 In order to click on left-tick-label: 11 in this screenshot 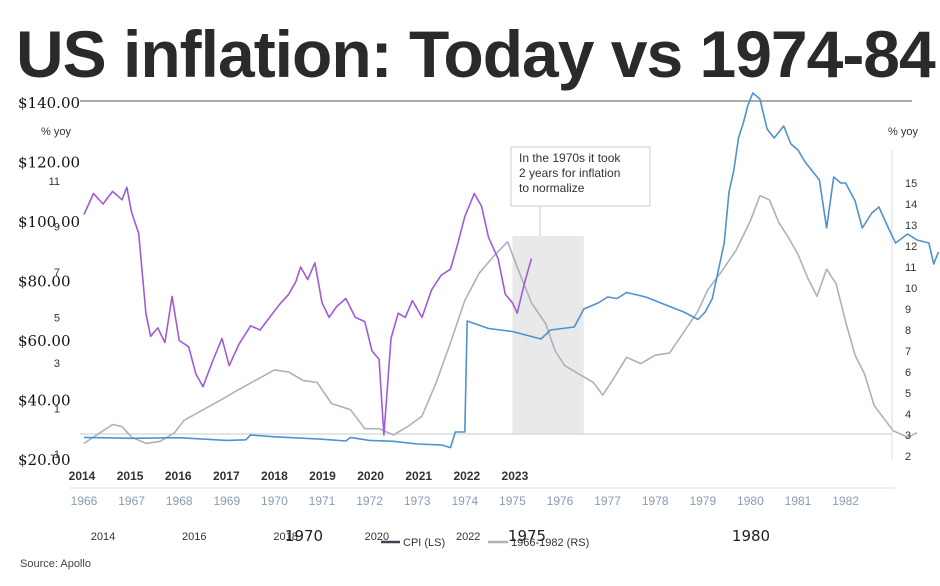, I will do `click(54, 182)`.